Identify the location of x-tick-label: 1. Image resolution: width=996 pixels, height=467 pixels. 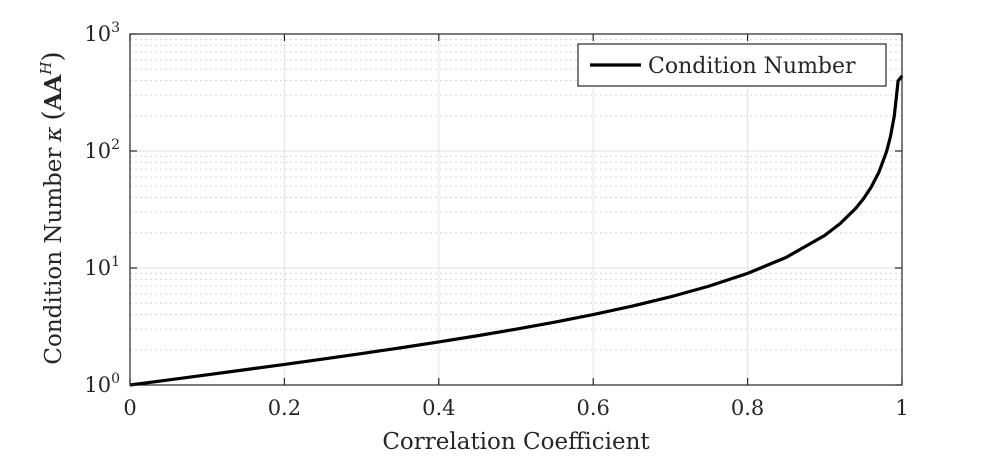
(901, 408).